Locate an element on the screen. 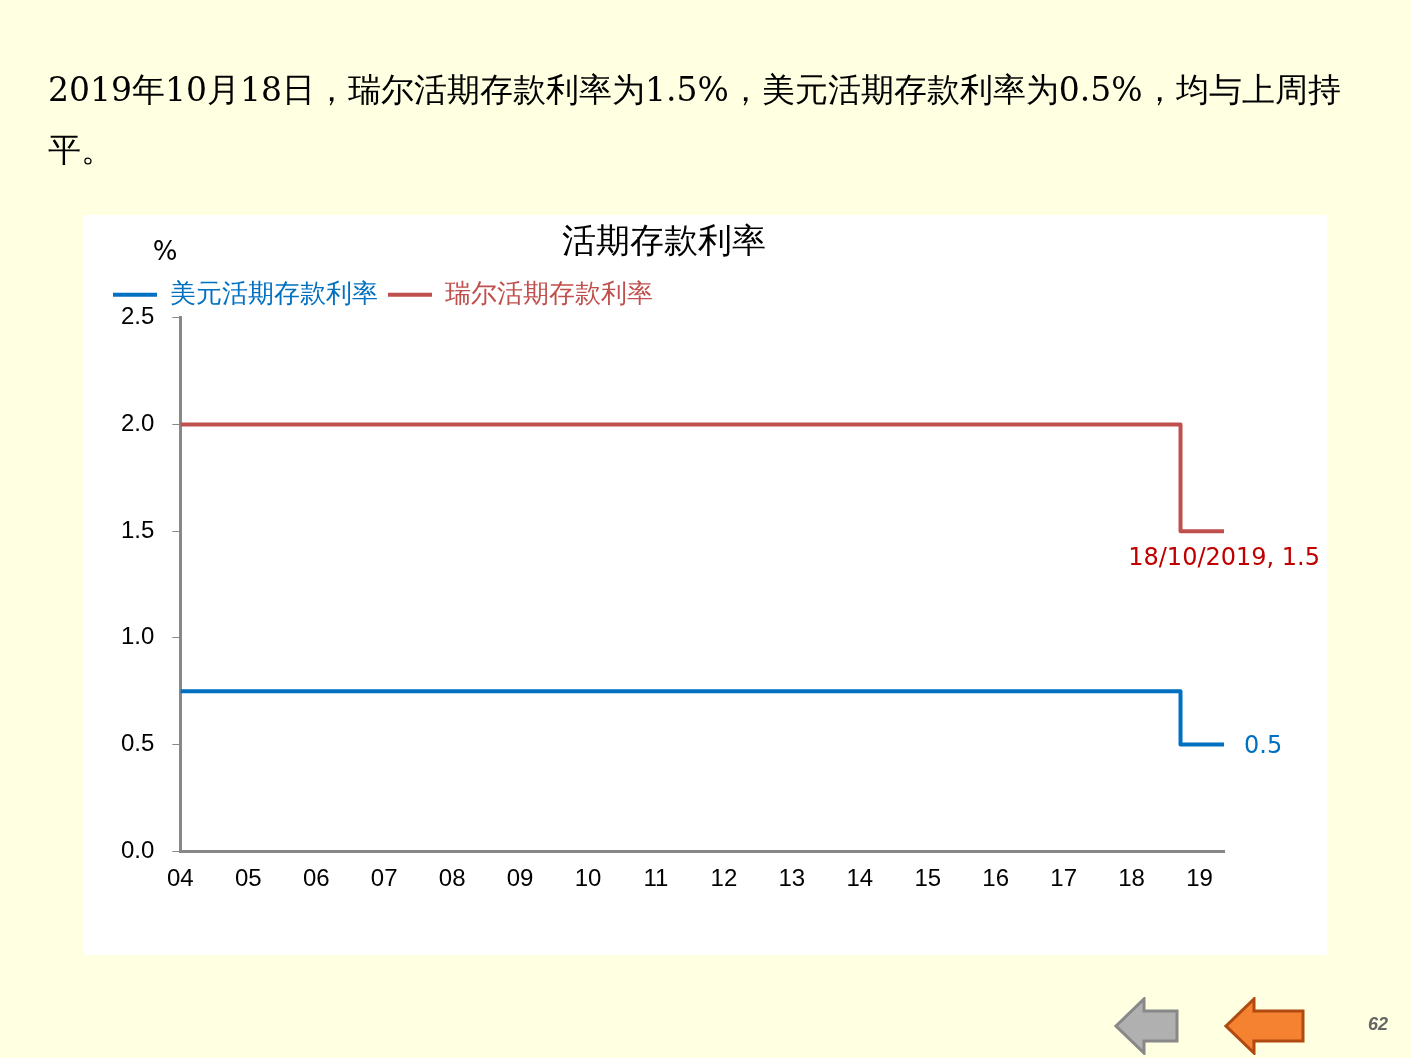  text: 62 is located at coordinates (1378, 1024).